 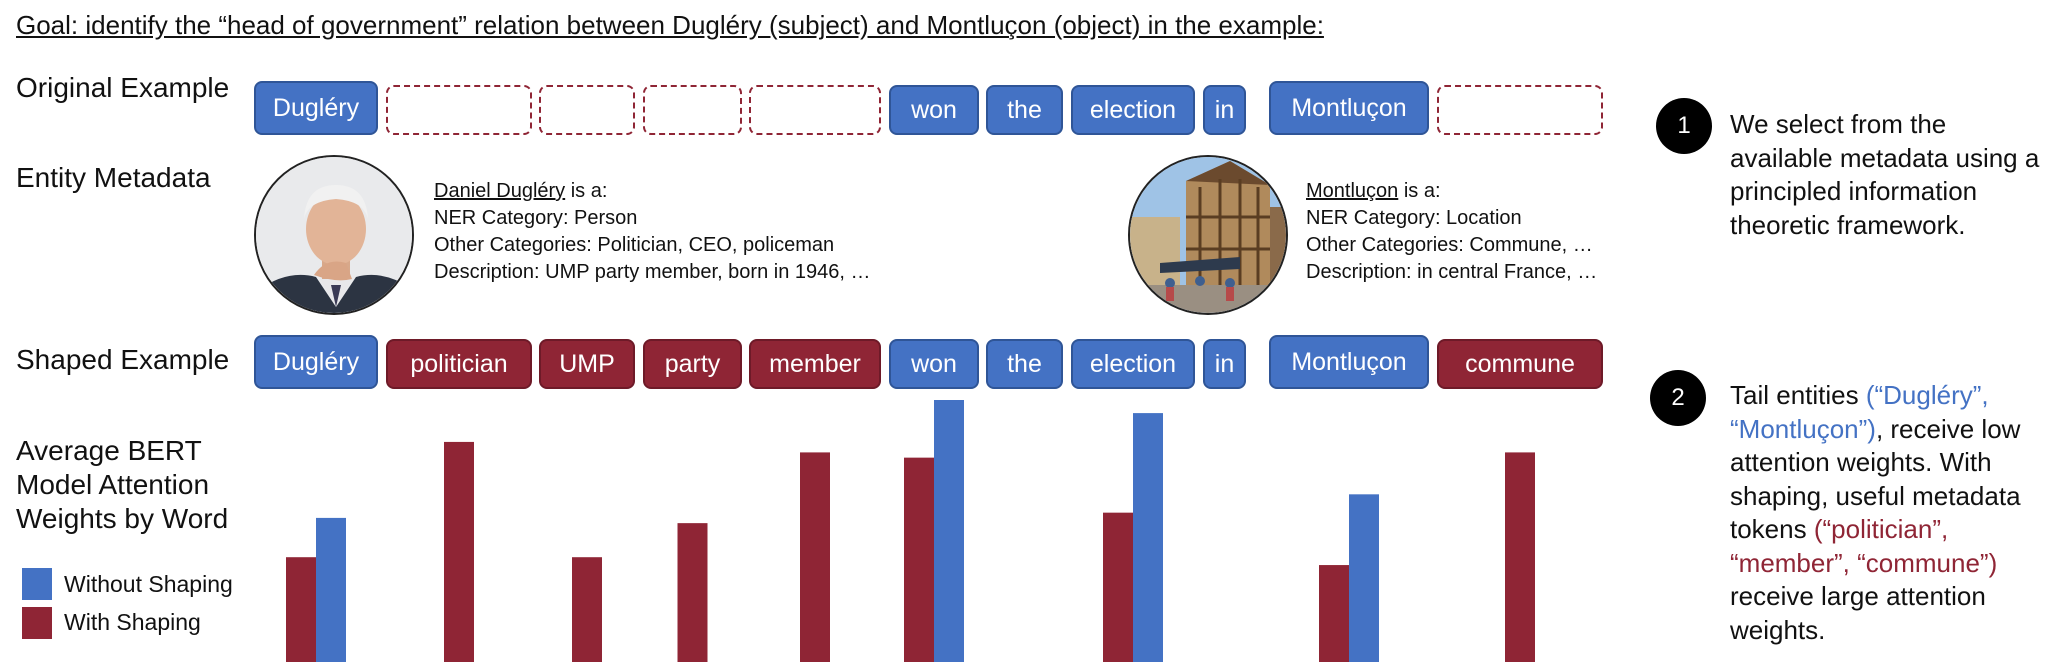 I want to click on bar-with-shaping-UMP, so click(x=587, y=609).